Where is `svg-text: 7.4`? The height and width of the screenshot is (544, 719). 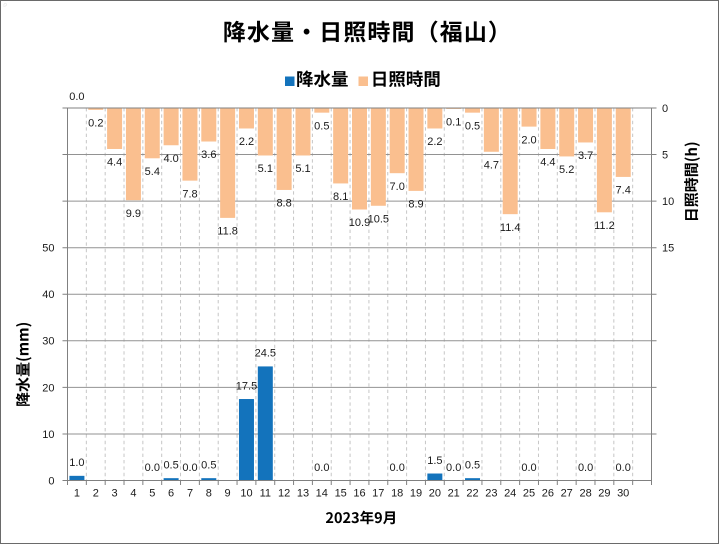
svg-text: 7.4 is located at coordinates (623, 191).